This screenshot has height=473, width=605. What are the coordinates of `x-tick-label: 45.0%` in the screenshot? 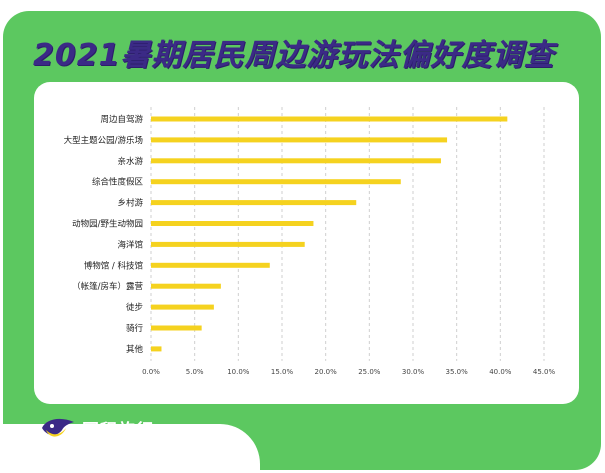 It's located at (544, 372).